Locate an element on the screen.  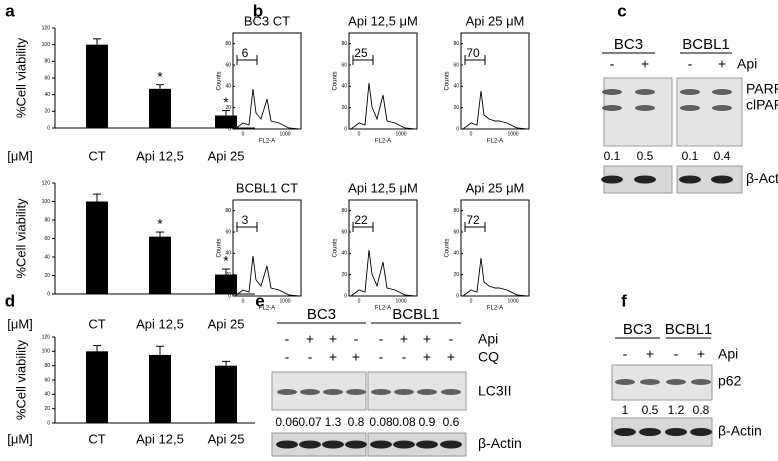
histogram-title: BC3 CT is located at coordinates (267, 20).